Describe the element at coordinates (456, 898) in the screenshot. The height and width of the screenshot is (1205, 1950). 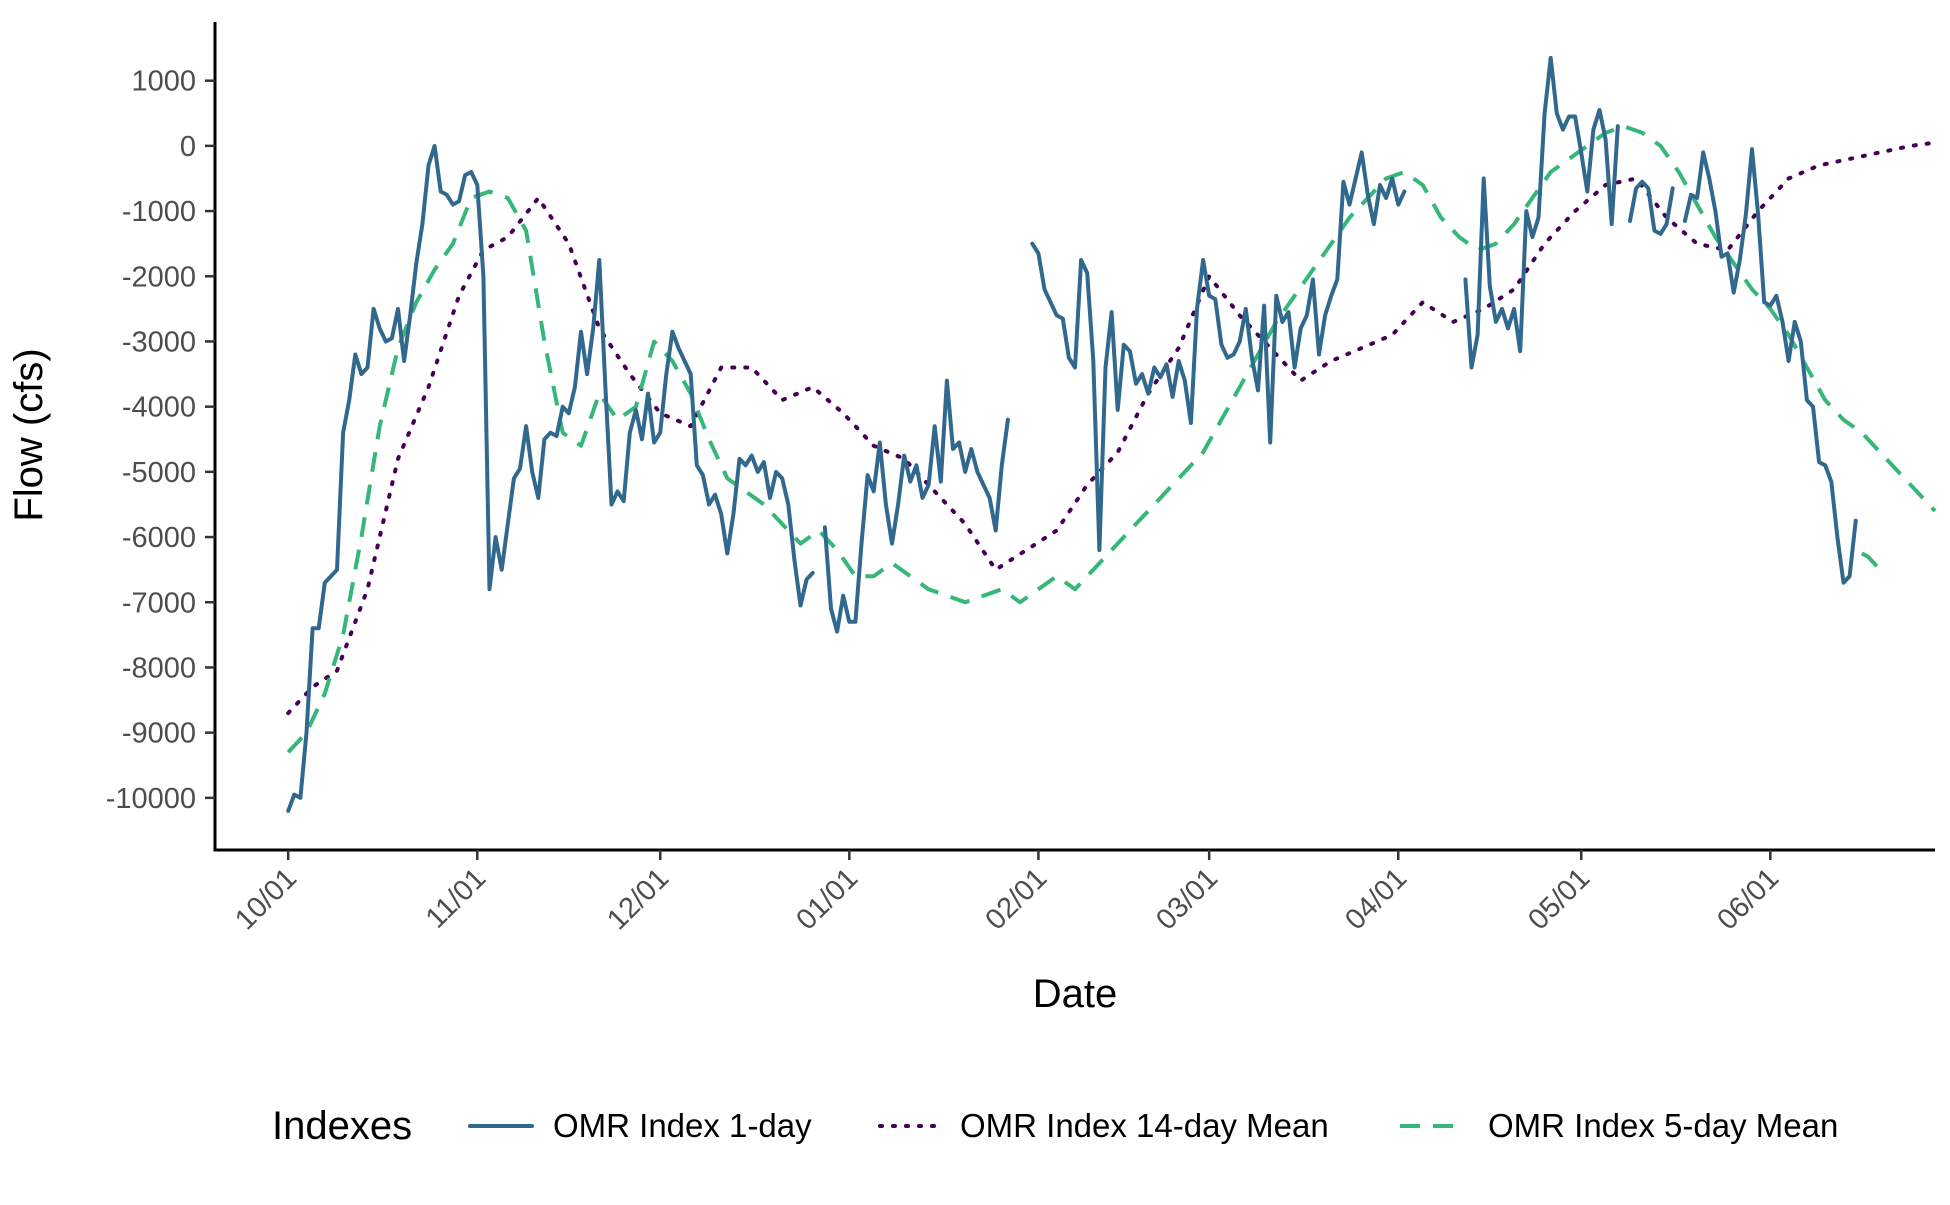
I see `x-tick-label: 11/01` at that location.